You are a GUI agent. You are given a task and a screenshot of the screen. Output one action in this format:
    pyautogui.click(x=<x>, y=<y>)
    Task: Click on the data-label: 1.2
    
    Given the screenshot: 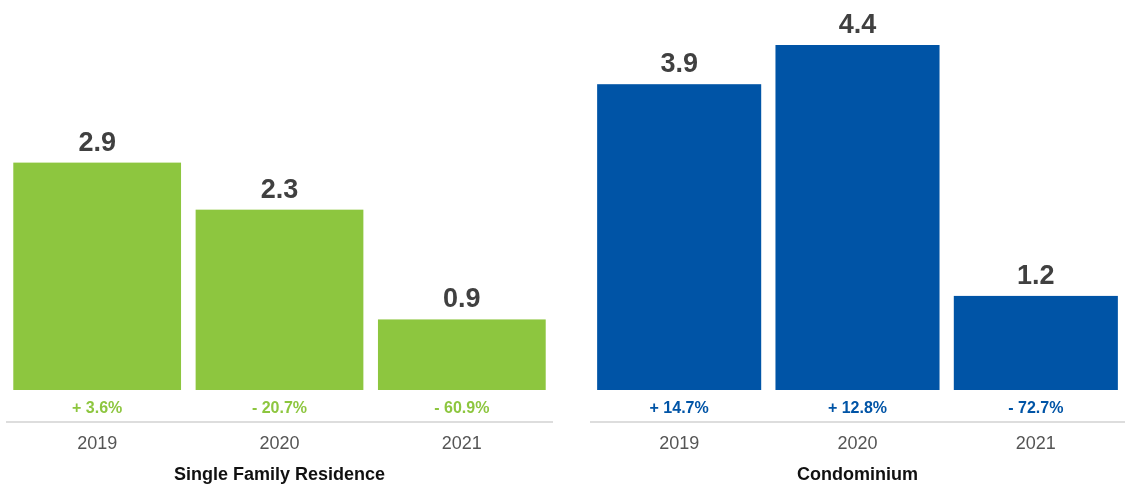 What is the action you would take?
    pyautogui.click(x=1036, y=274)
    